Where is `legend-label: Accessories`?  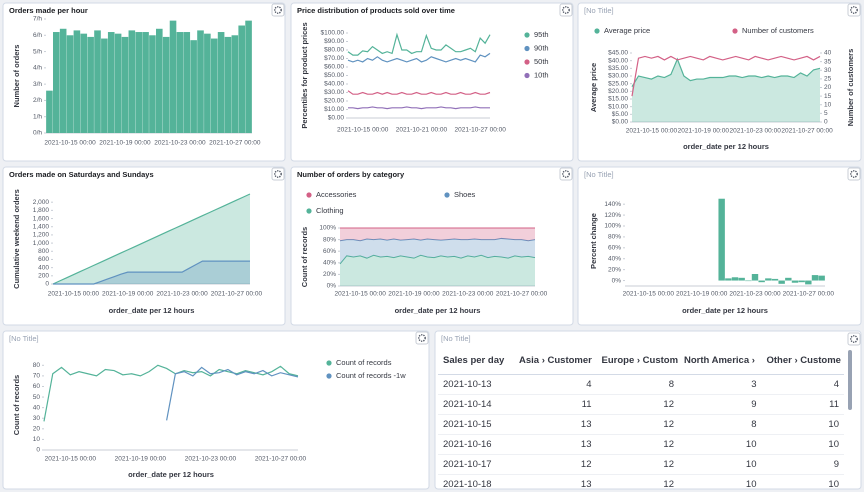 legend-label: Accessories is located at coordinates (336, 194).